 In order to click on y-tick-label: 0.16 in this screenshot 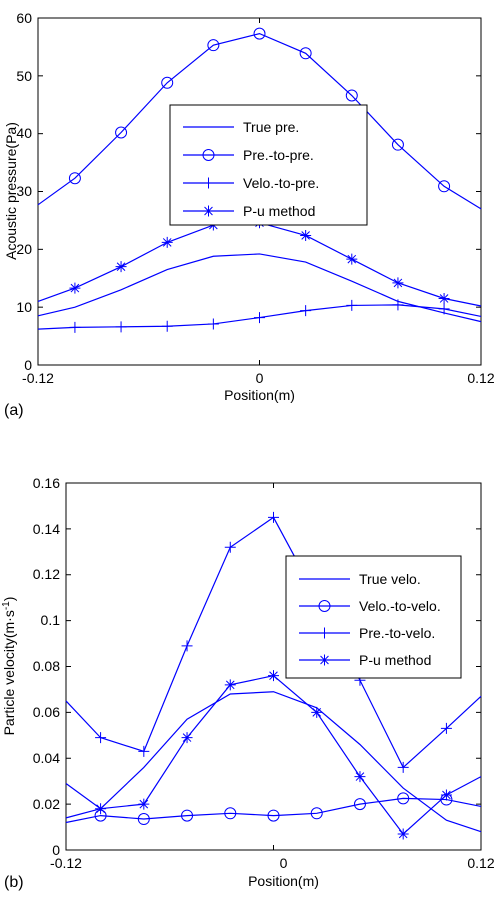, I will do `click(46, 483)`.